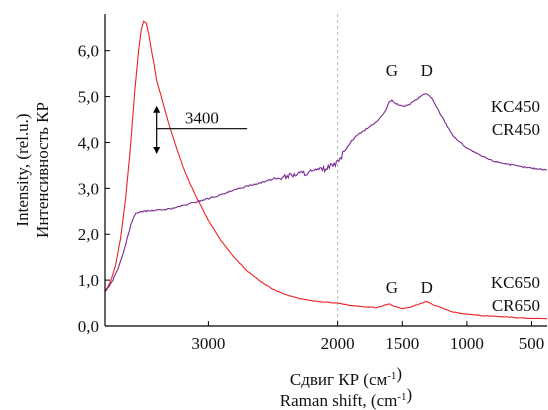 Image resolution: width=548 pixels, height=410 pixels. What do you see at coordinates (88, 51) in the screenshot?
I see `y-tick-label: 6,0` at bounding box center [88, 51].